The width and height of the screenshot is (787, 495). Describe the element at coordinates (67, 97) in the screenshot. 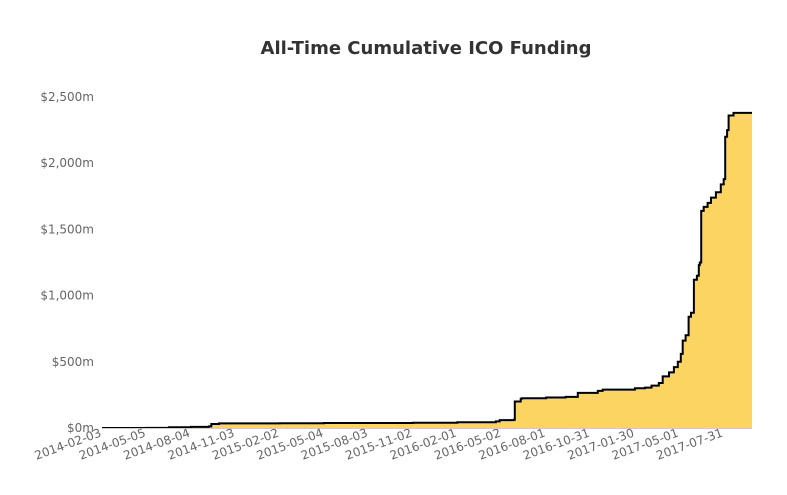

I see `y-tick-label: $2,500m` at that location.